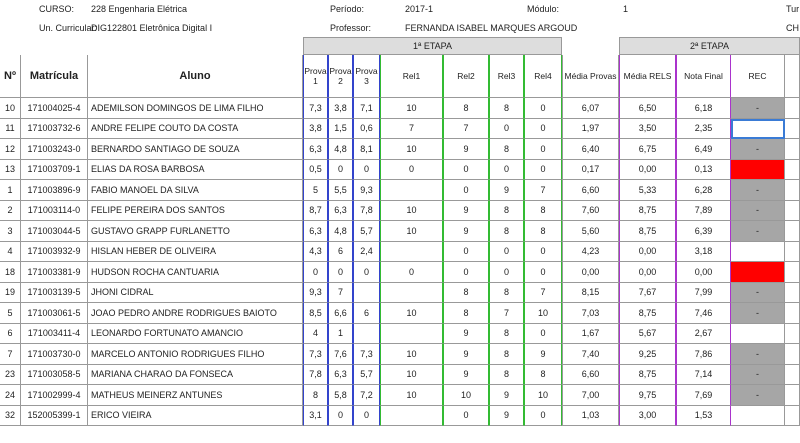 The width and height of the screenshot is (800, 443). What do you see at coordinates (703, 313) in the screenshot?
I see `cell: 7,46` at bounding box center [703, 313].